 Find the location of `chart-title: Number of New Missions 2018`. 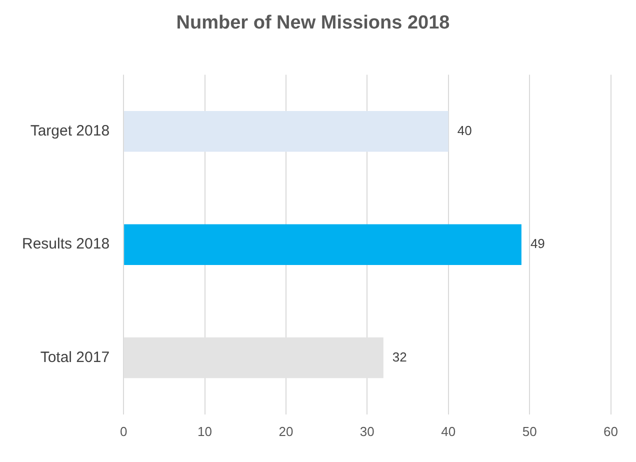

chart-title: Number of New Missions 2018 is located at coordinates (313, 23).